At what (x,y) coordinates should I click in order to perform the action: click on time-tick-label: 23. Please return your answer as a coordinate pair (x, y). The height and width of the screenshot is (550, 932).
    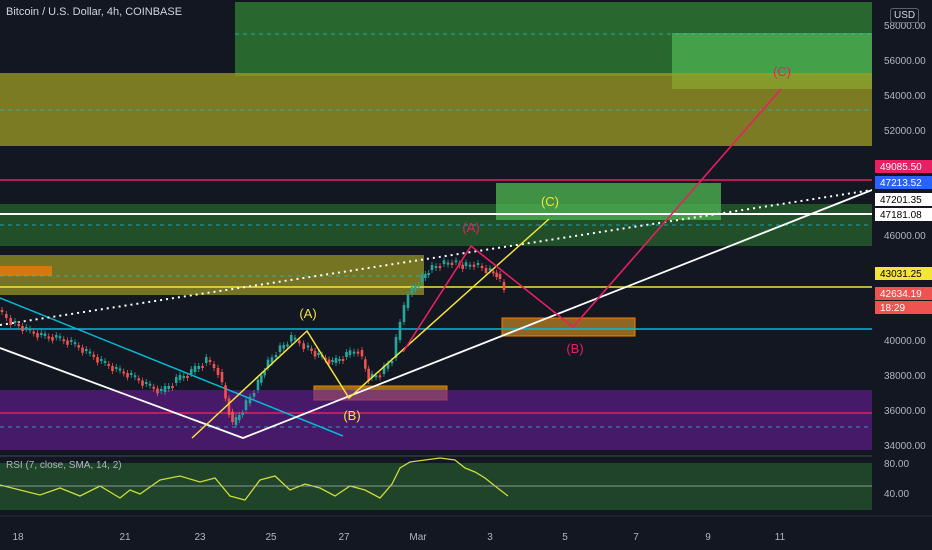
    Looking at the image, I should click on (200, 537).